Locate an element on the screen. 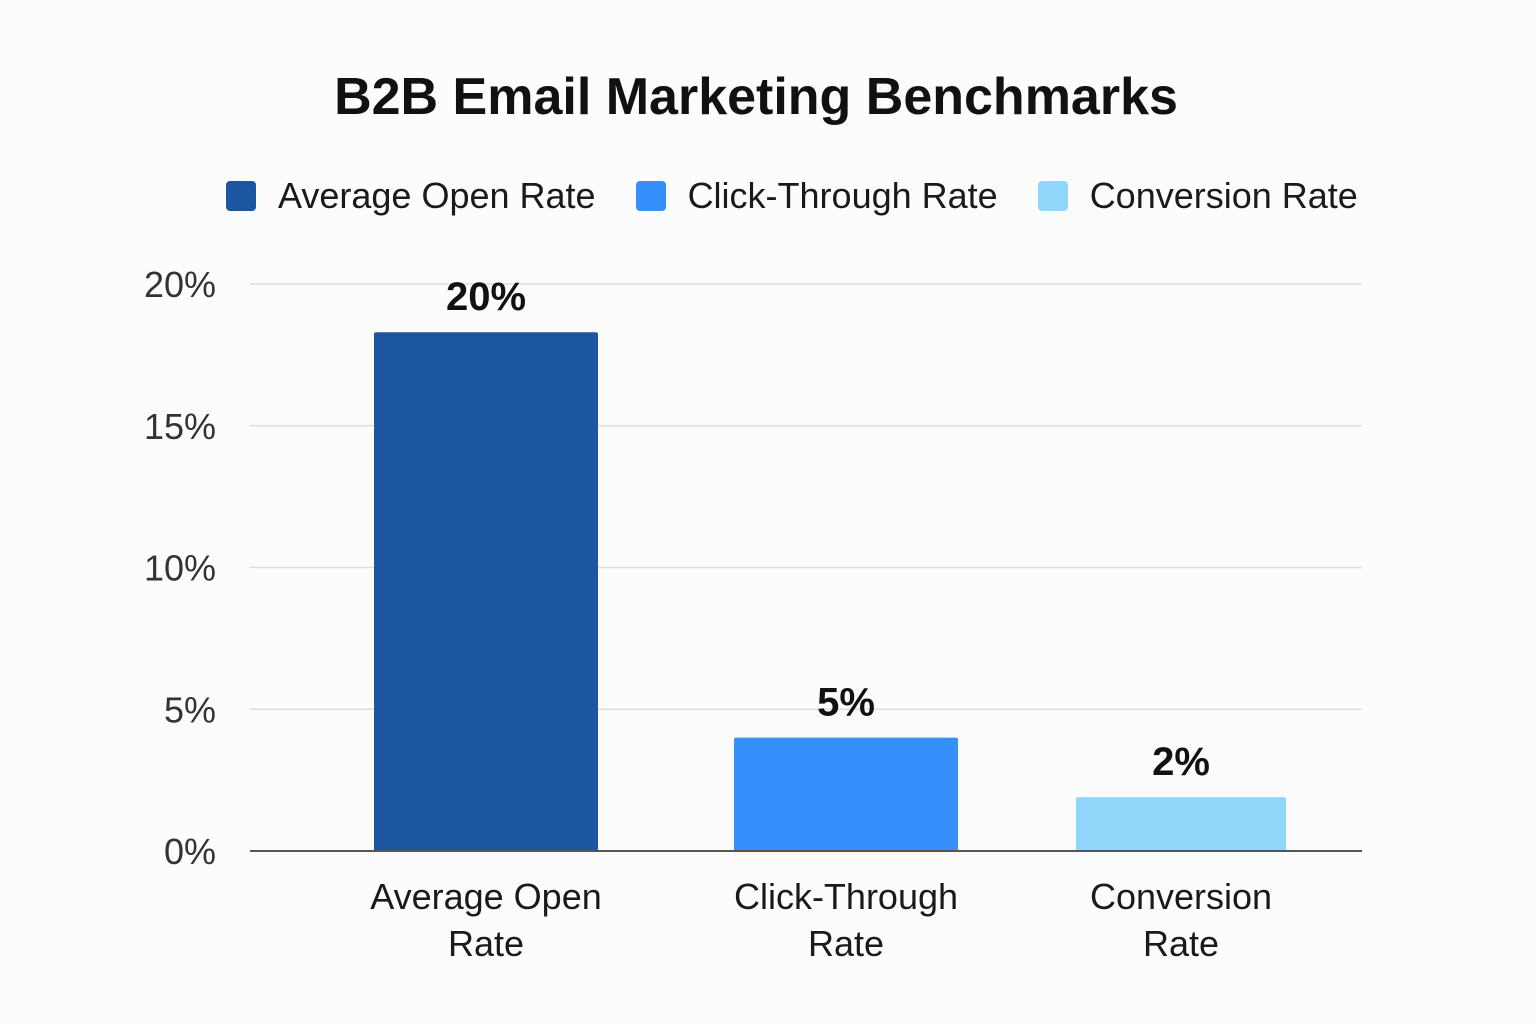 The image size is (1536, 1024). value-label: 20% is located at coordinates (486, 297).